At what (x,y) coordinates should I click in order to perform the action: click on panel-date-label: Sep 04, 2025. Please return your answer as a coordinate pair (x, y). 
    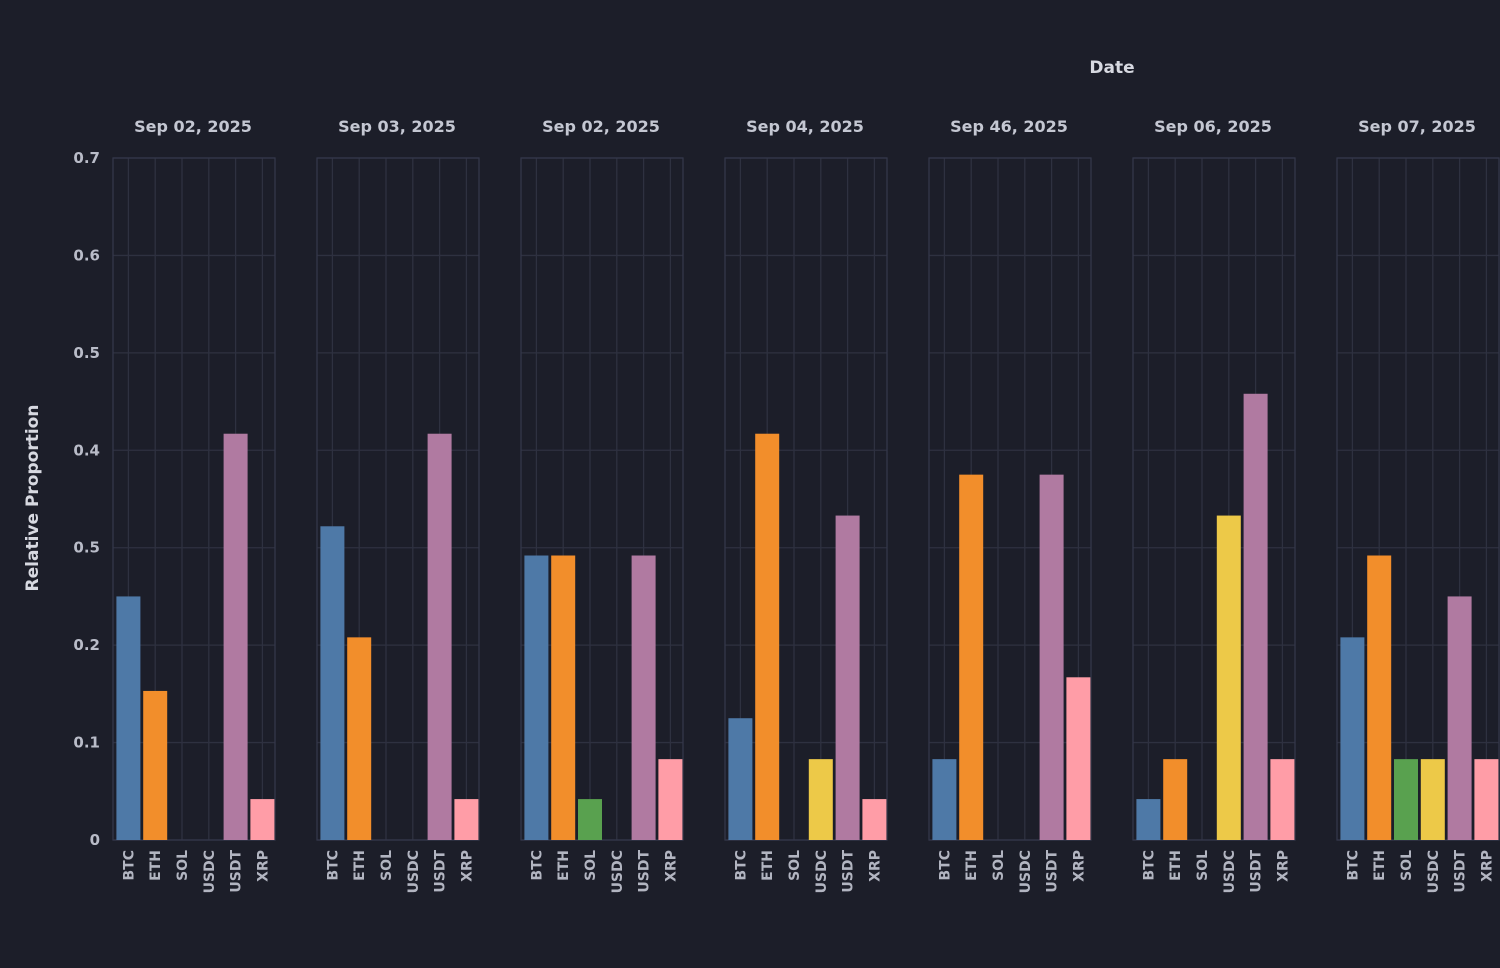
    Looking at the image, I should click on (805, 126).